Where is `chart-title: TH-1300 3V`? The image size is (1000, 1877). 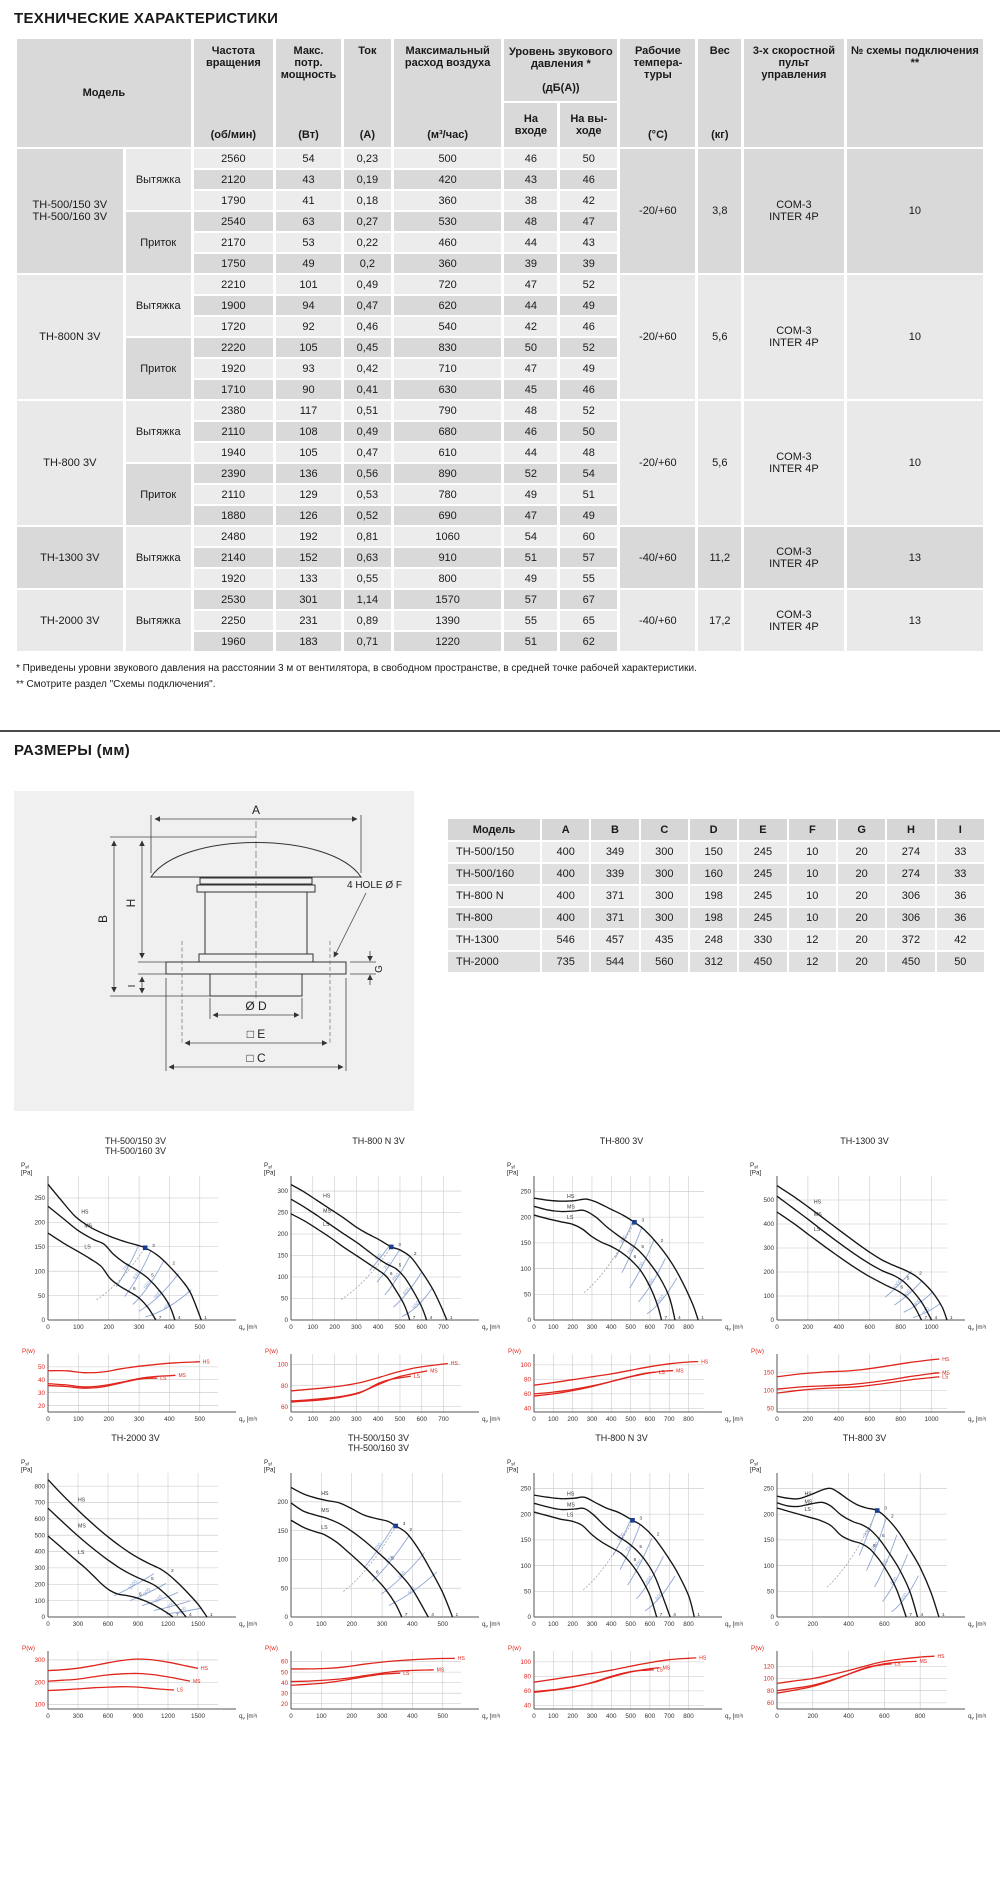 chart-title: TH-1300 3V is located at coordinates (864, 1141).